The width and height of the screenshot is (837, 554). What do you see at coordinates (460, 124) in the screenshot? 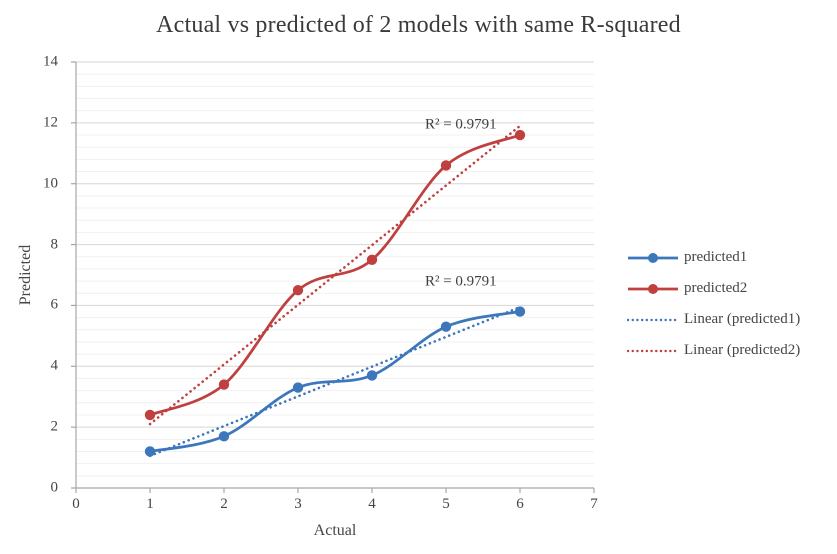
I see `r2-annotation-predicted2: R² = 0.9791` at bounding box center [460, 124].